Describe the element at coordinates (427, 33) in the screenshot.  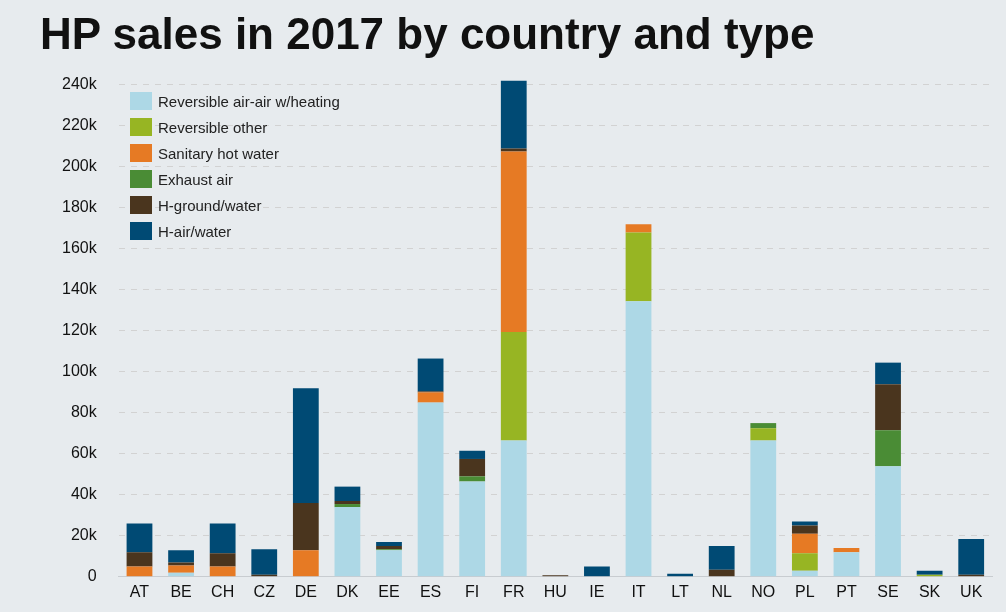
I see `chart-title: HP sales in 2017 by country and type` at that location.